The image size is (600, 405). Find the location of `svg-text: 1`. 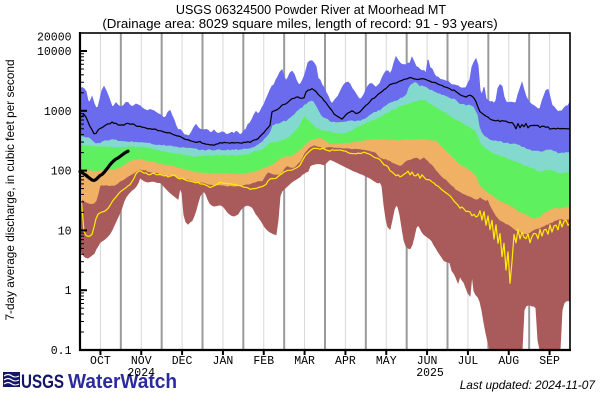

svg-text: 1 is located at coordinates (68, 291).